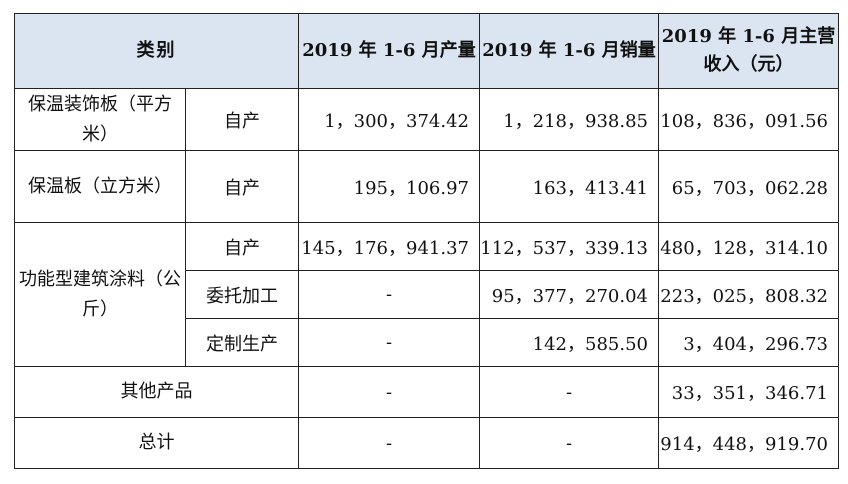 The width and height of the screenshot is (848, 484). I want to click on header-sales: 2019 年 1-6 月销量, so click(569, 51).